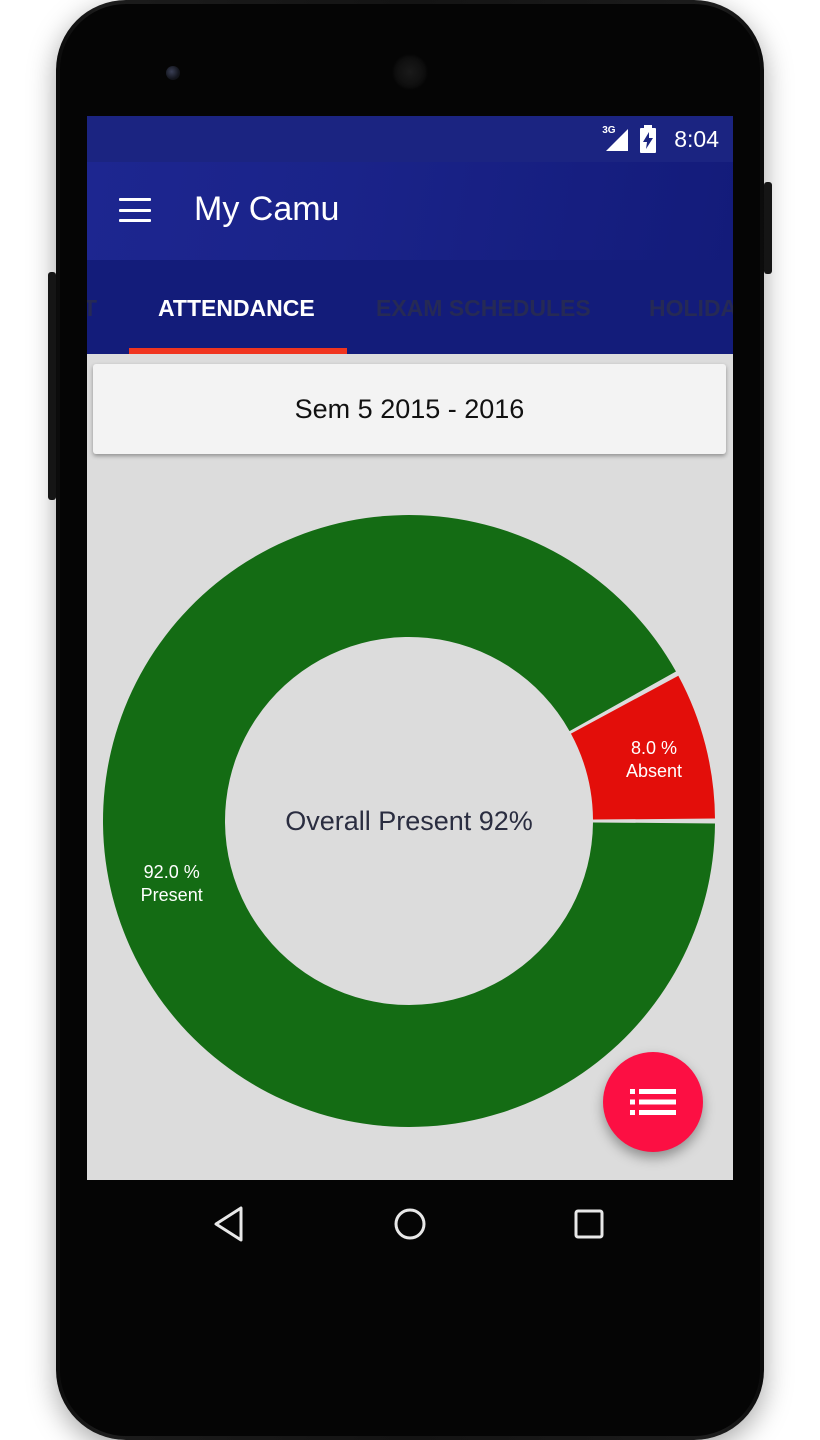 The width and height of the screenshot is (820, 1440). I want to click on tab-attendance: ATTENDANCE, so click(236, 308).